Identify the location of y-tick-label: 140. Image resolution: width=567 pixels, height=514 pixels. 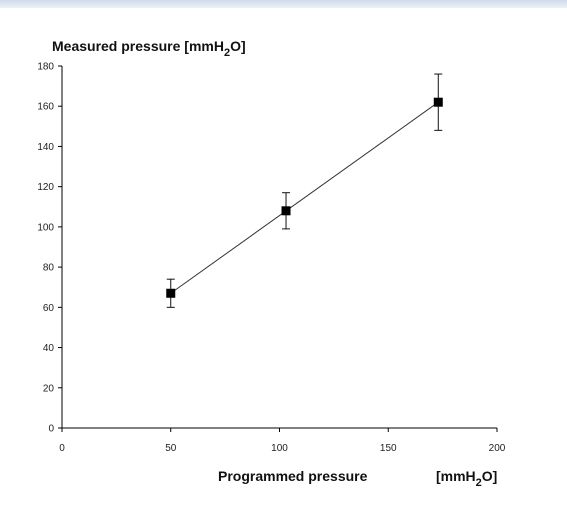
(45, 147).